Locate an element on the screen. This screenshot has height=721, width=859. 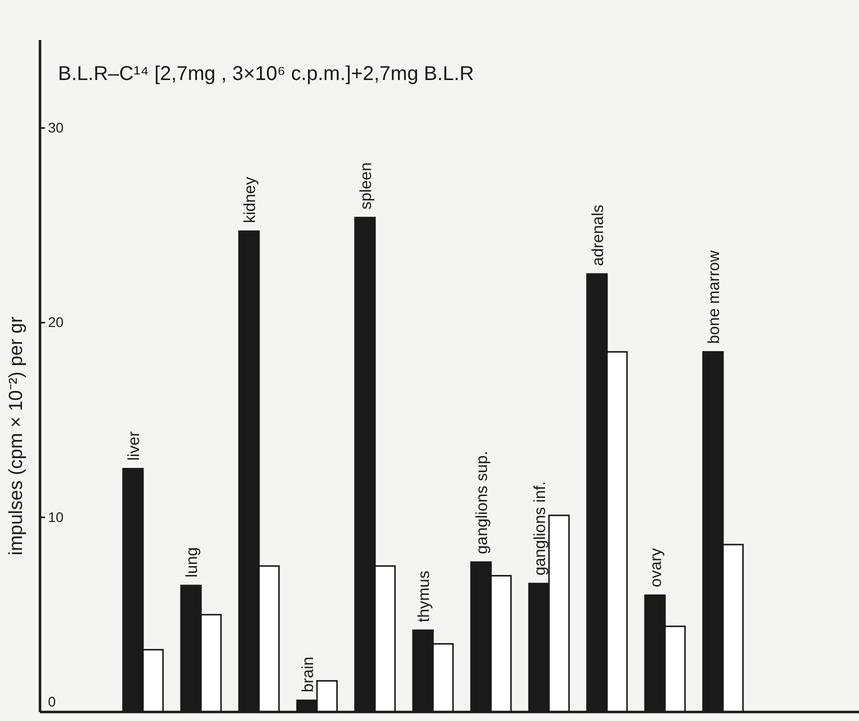
x-tick-label: spleen is located at coordinates (366, 186).